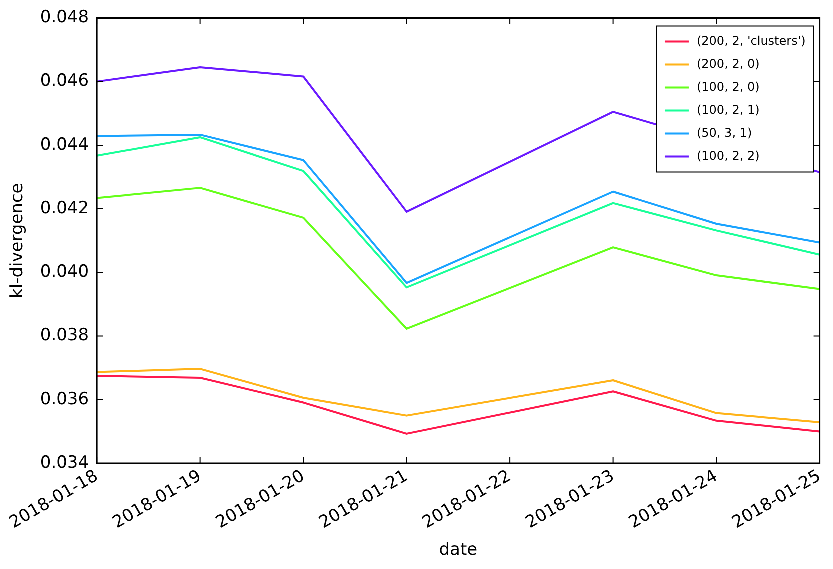 The height and width of the screenshot is (569, 833). Describe the element at coordinates (728, 109) in the screenshot. I see `legend-label: (100, 2, 1)` at that location.